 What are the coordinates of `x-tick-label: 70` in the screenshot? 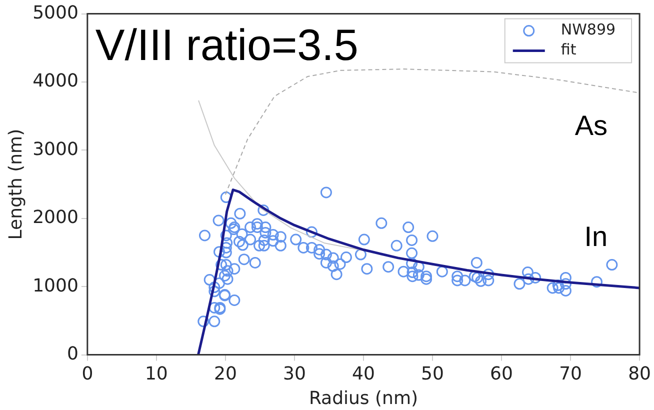 It's located at (570, 373).